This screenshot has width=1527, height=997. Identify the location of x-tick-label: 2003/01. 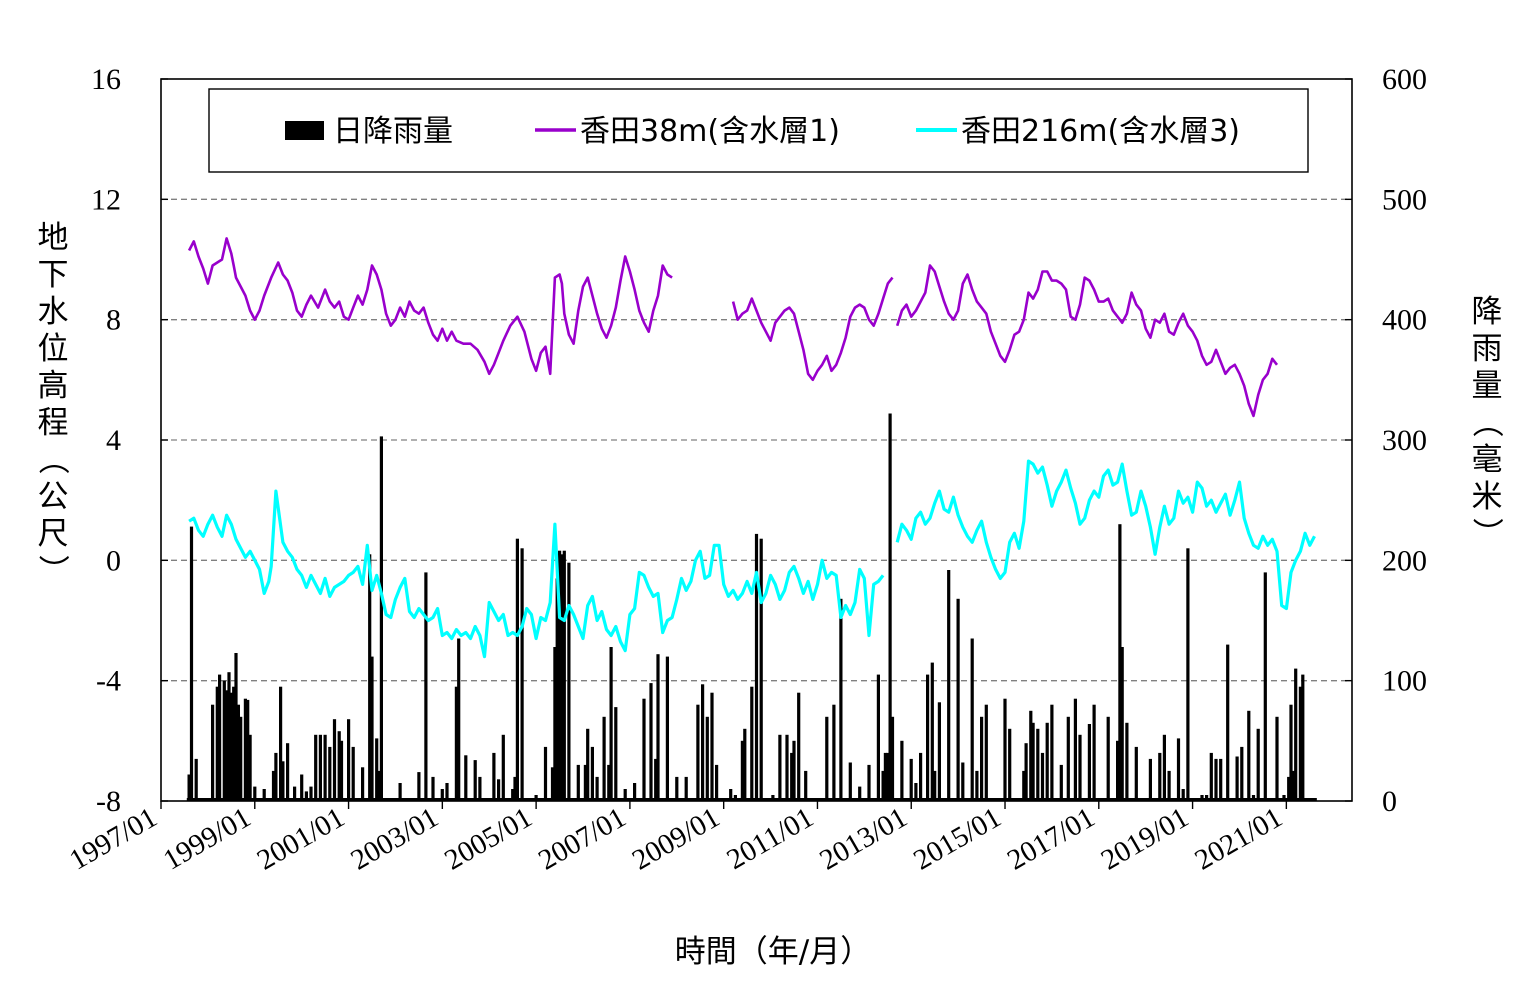
(395, 838).